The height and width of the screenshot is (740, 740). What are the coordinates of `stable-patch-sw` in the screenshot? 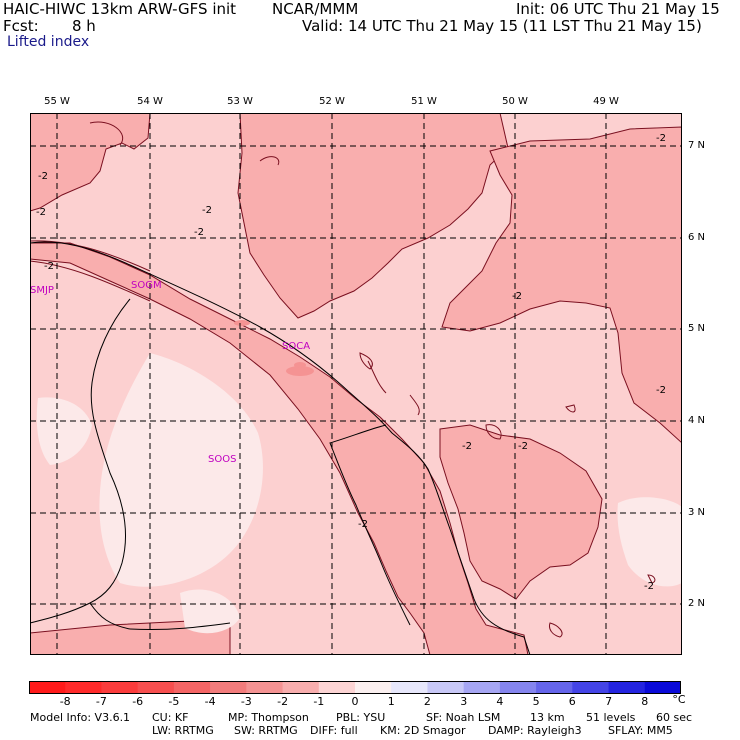 It's located at (210, 611).